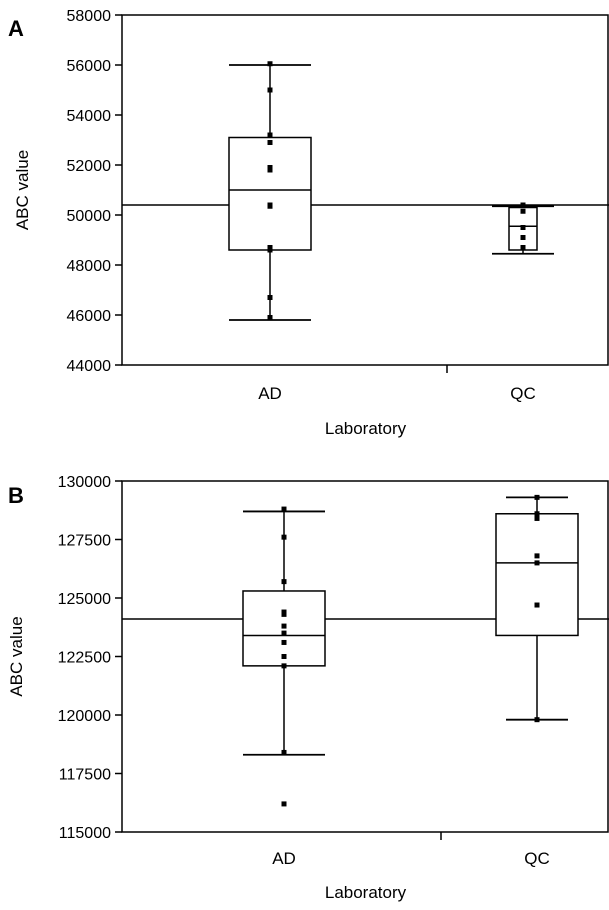  Describe the element at coordinates (537, 575) in the screenshot. I see `panel-b-qc-box` at that location.